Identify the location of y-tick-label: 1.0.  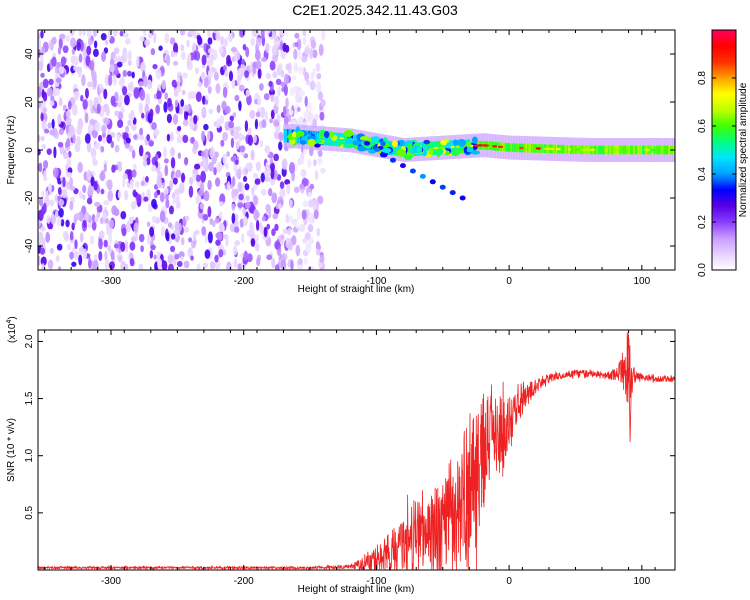
(29, 455).